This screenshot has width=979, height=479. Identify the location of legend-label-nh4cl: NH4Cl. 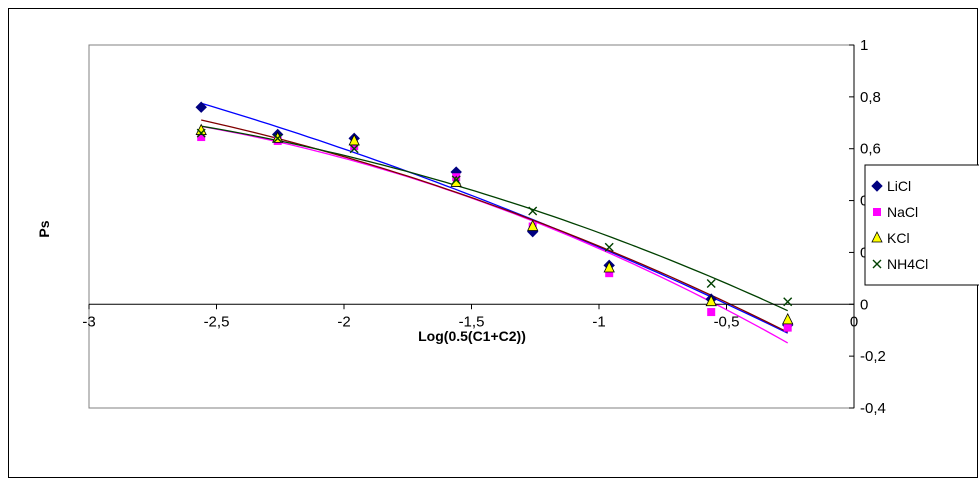
(907, 264).